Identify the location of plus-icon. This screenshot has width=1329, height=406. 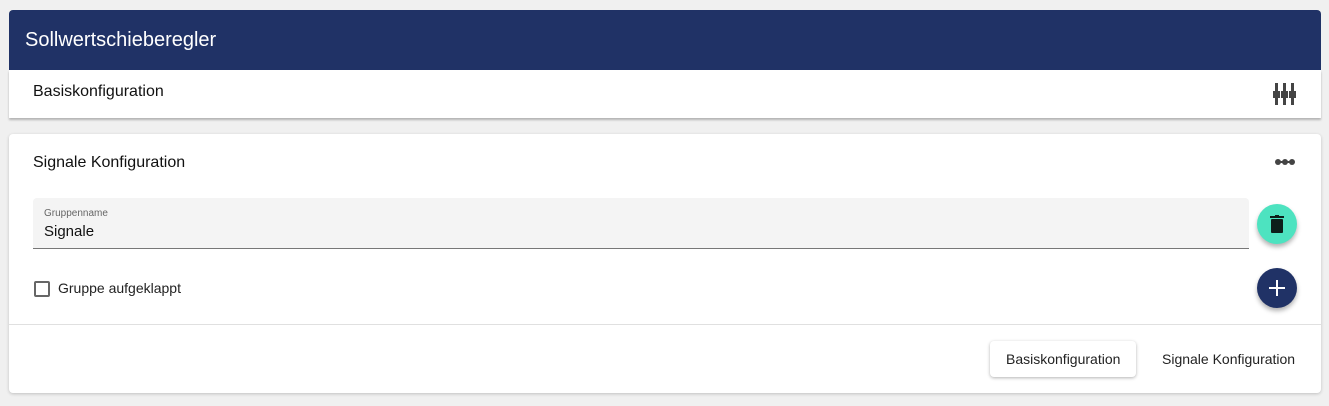
(1277, 288).